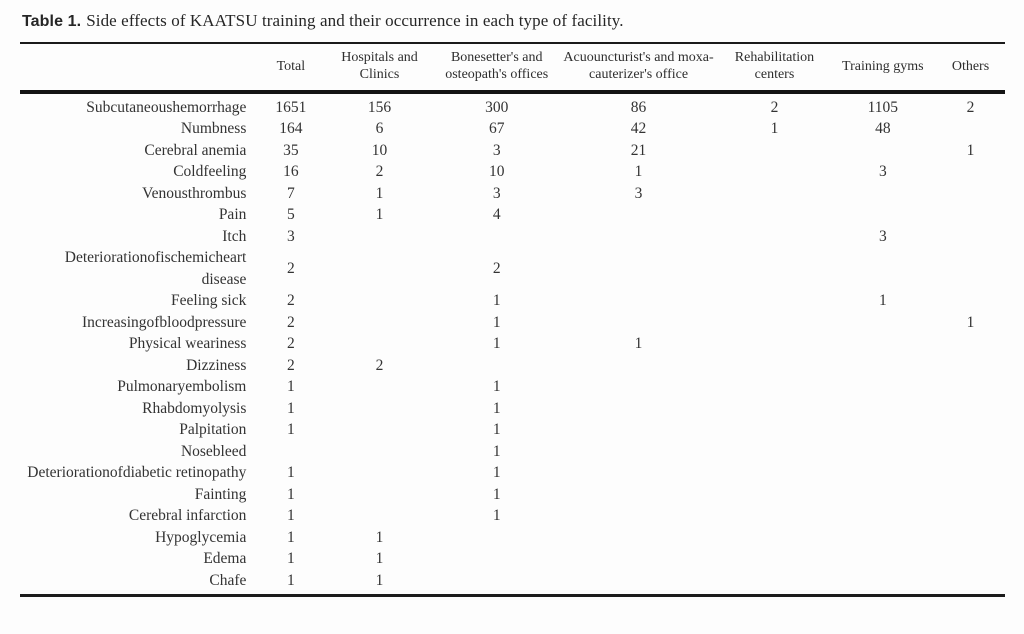  I want to click on side-effect-label: Deteriorationofdiabetic retinopathy, so click(137, 473).